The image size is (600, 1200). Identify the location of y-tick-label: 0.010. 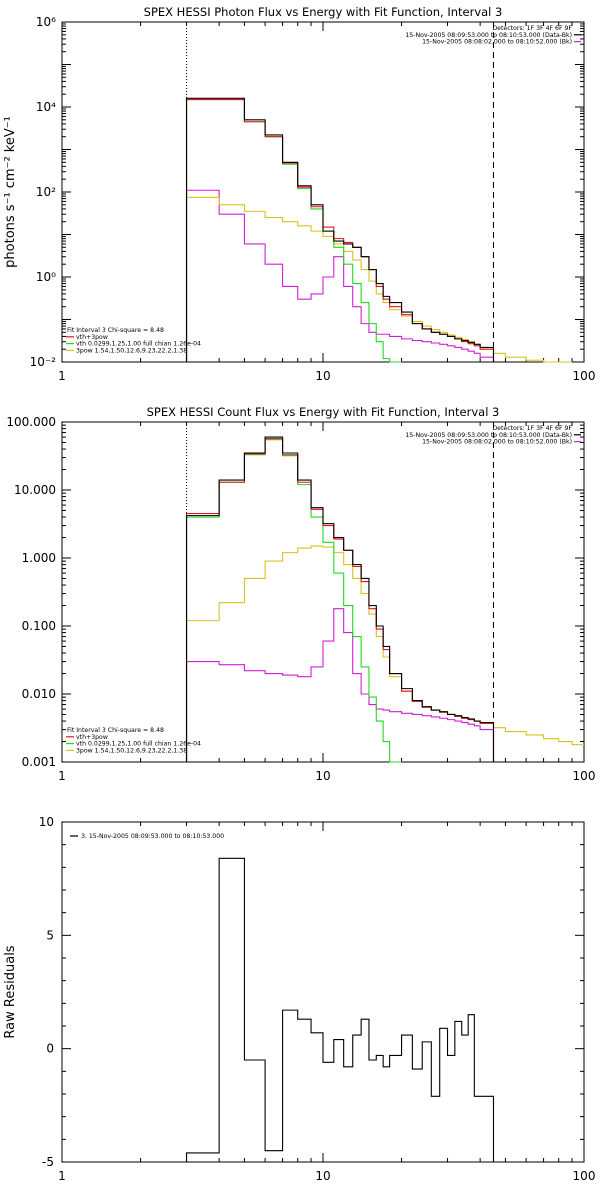
(39, 694).